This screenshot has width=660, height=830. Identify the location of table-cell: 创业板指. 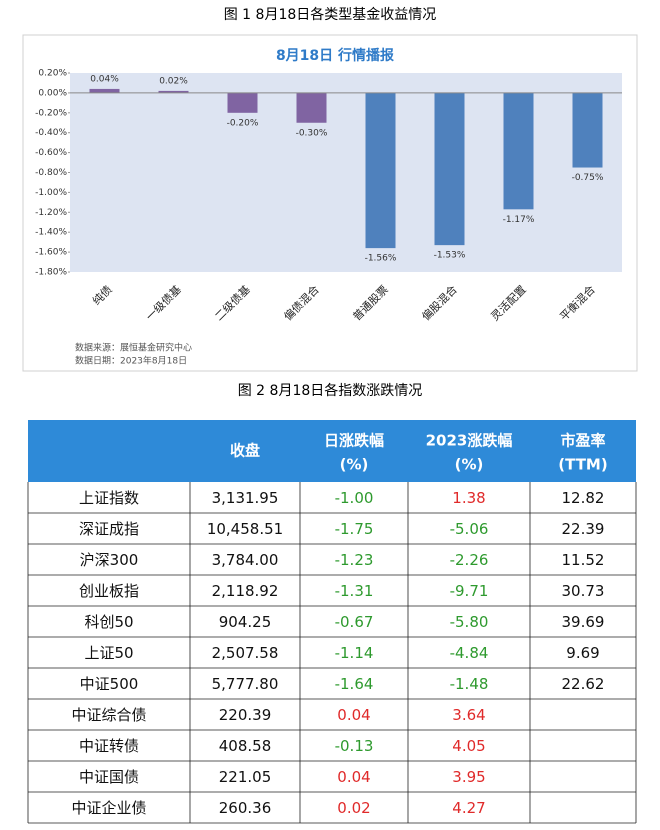
(109, 591).